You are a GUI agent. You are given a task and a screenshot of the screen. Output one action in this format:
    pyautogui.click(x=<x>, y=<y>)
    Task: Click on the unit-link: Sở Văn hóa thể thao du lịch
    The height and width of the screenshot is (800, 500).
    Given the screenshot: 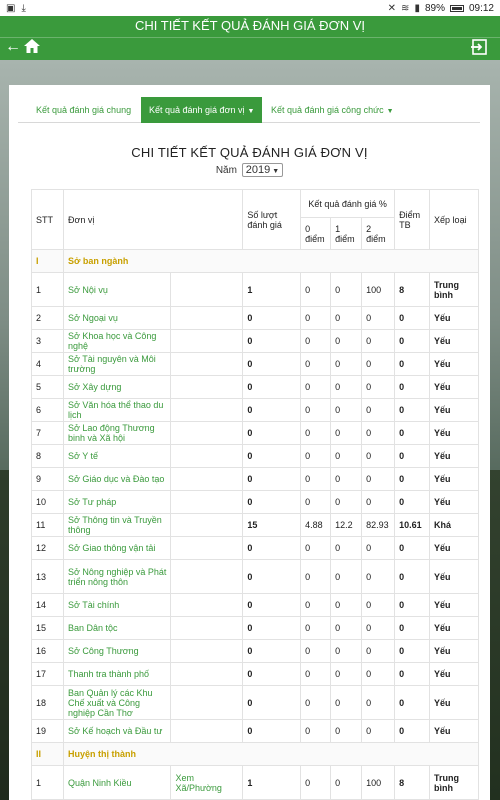 What is the action you would take?
    pyautogui.click(x=115, y=410)
    